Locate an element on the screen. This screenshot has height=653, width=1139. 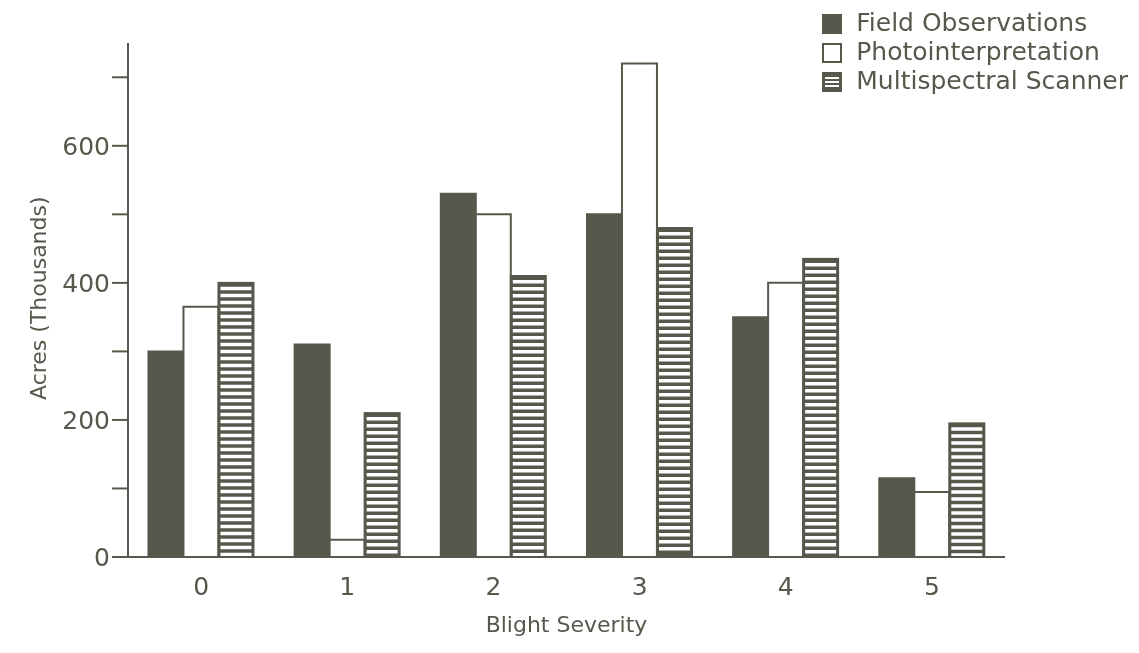
x-tick-label: 3 is located at coordinates (639, 586).